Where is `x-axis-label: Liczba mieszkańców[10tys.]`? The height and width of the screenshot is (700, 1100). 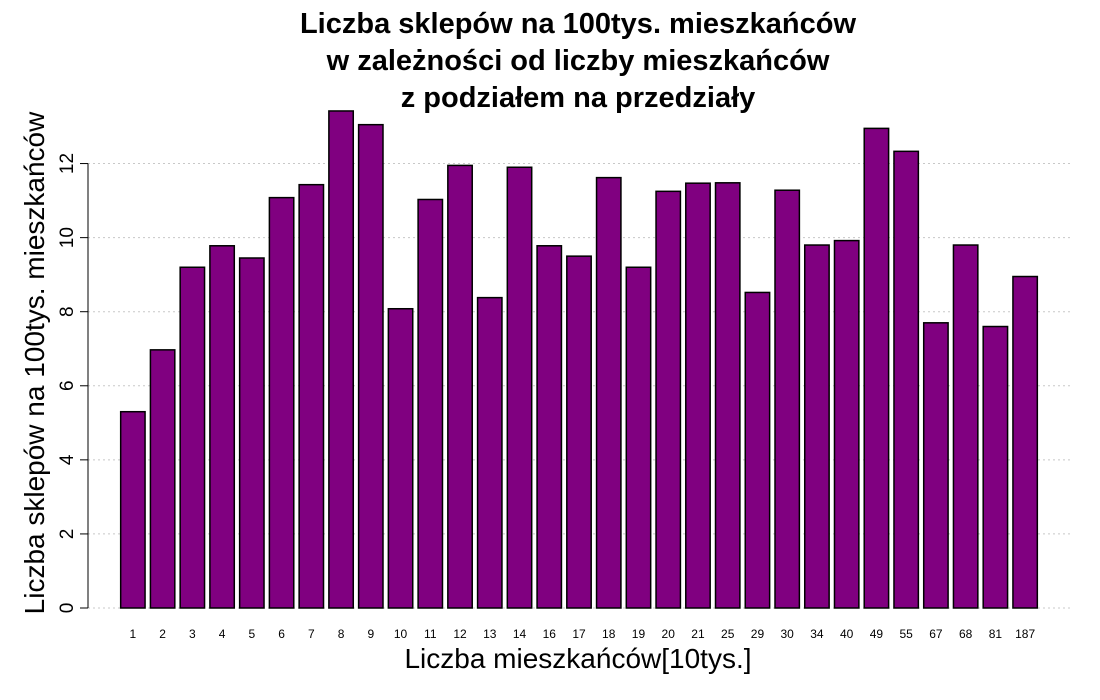
x-axis-label: Liczba mieszkańców[10tys.] is located at coordinates (577, 658).